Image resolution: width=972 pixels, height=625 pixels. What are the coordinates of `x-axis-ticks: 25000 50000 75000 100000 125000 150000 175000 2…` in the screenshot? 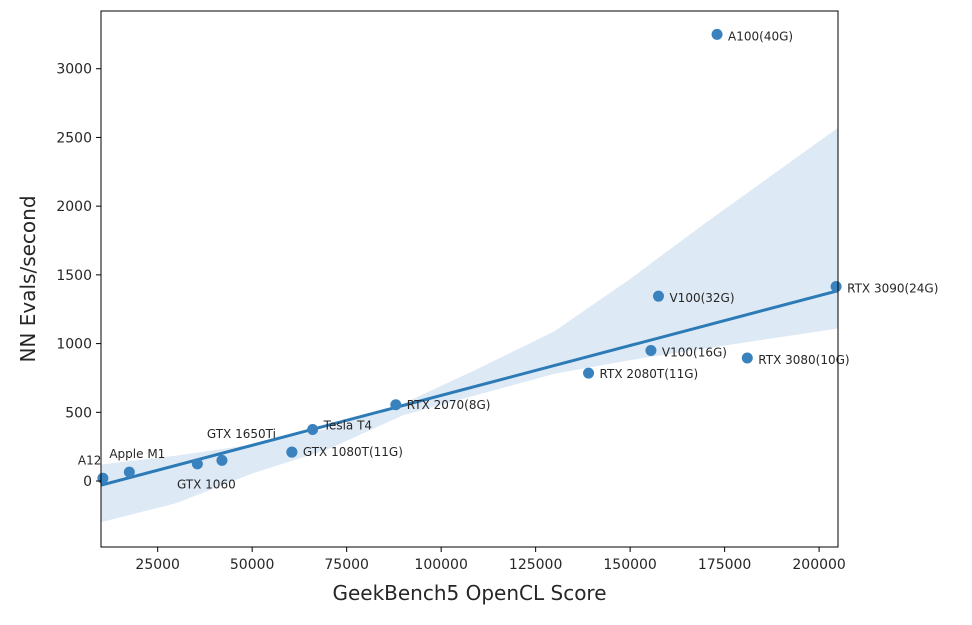 It's located at (490, 560).